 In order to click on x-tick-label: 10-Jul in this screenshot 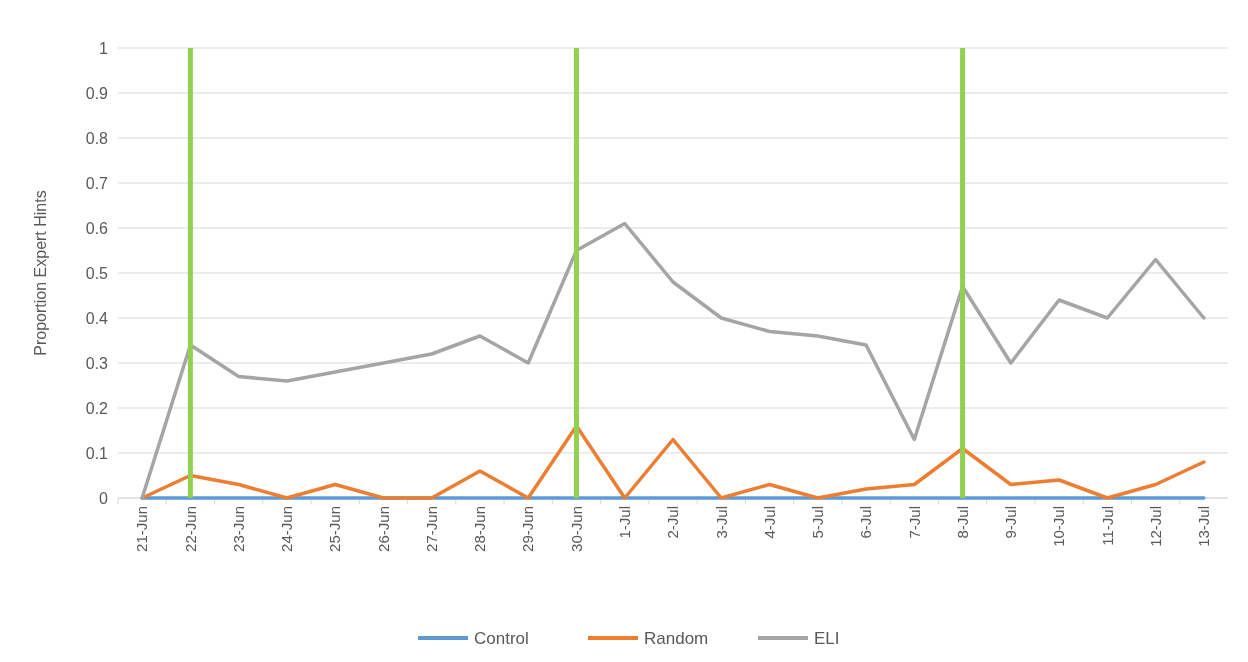, I will do `click(1059, 526)`.